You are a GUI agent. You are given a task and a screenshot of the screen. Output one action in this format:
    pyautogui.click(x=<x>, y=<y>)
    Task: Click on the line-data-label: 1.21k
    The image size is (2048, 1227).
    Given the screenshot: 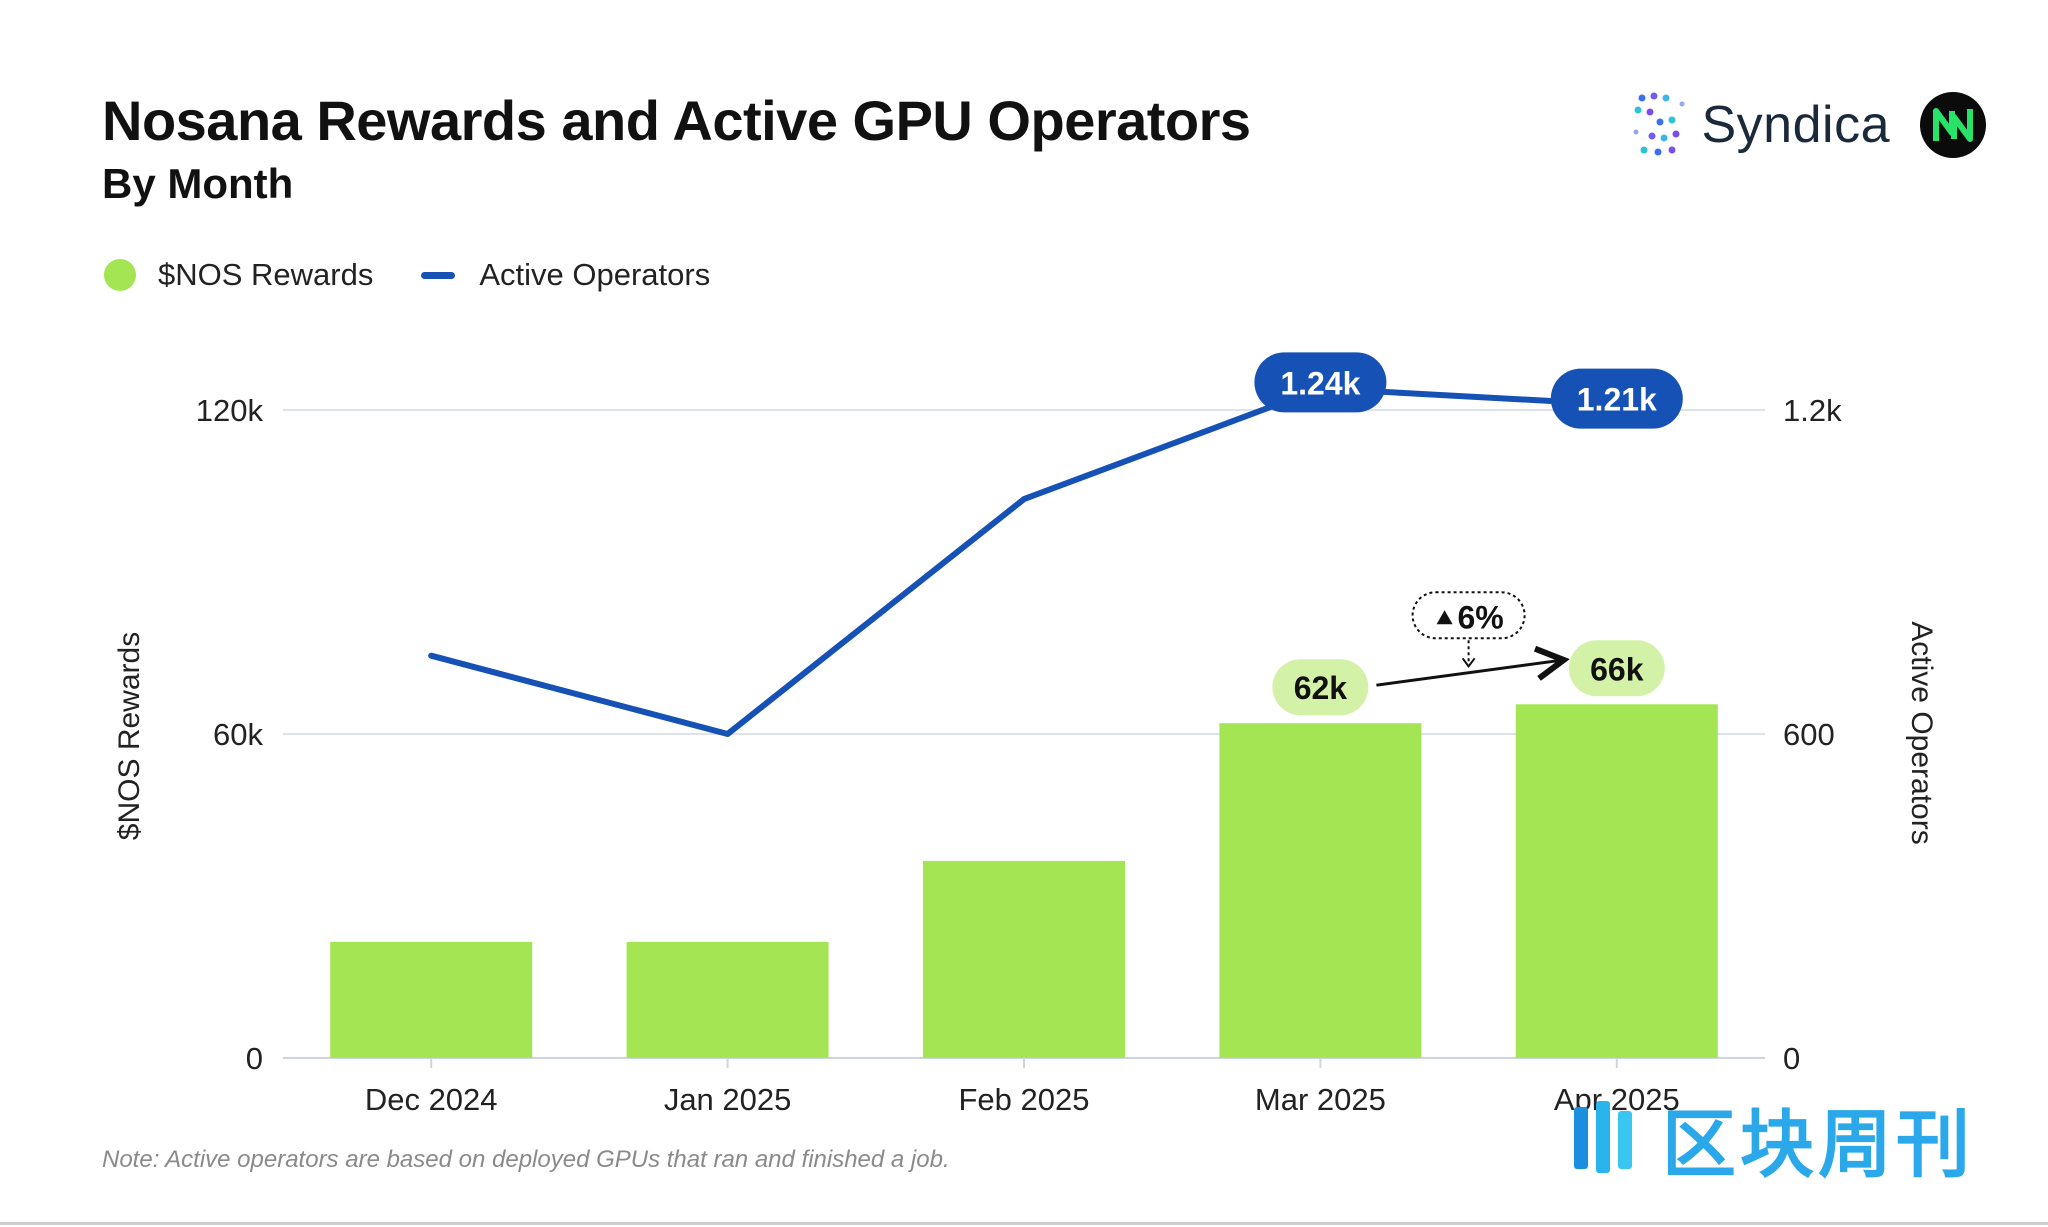 What is the action you would take?
    pyautogui.click(x=1617, y=400)
    